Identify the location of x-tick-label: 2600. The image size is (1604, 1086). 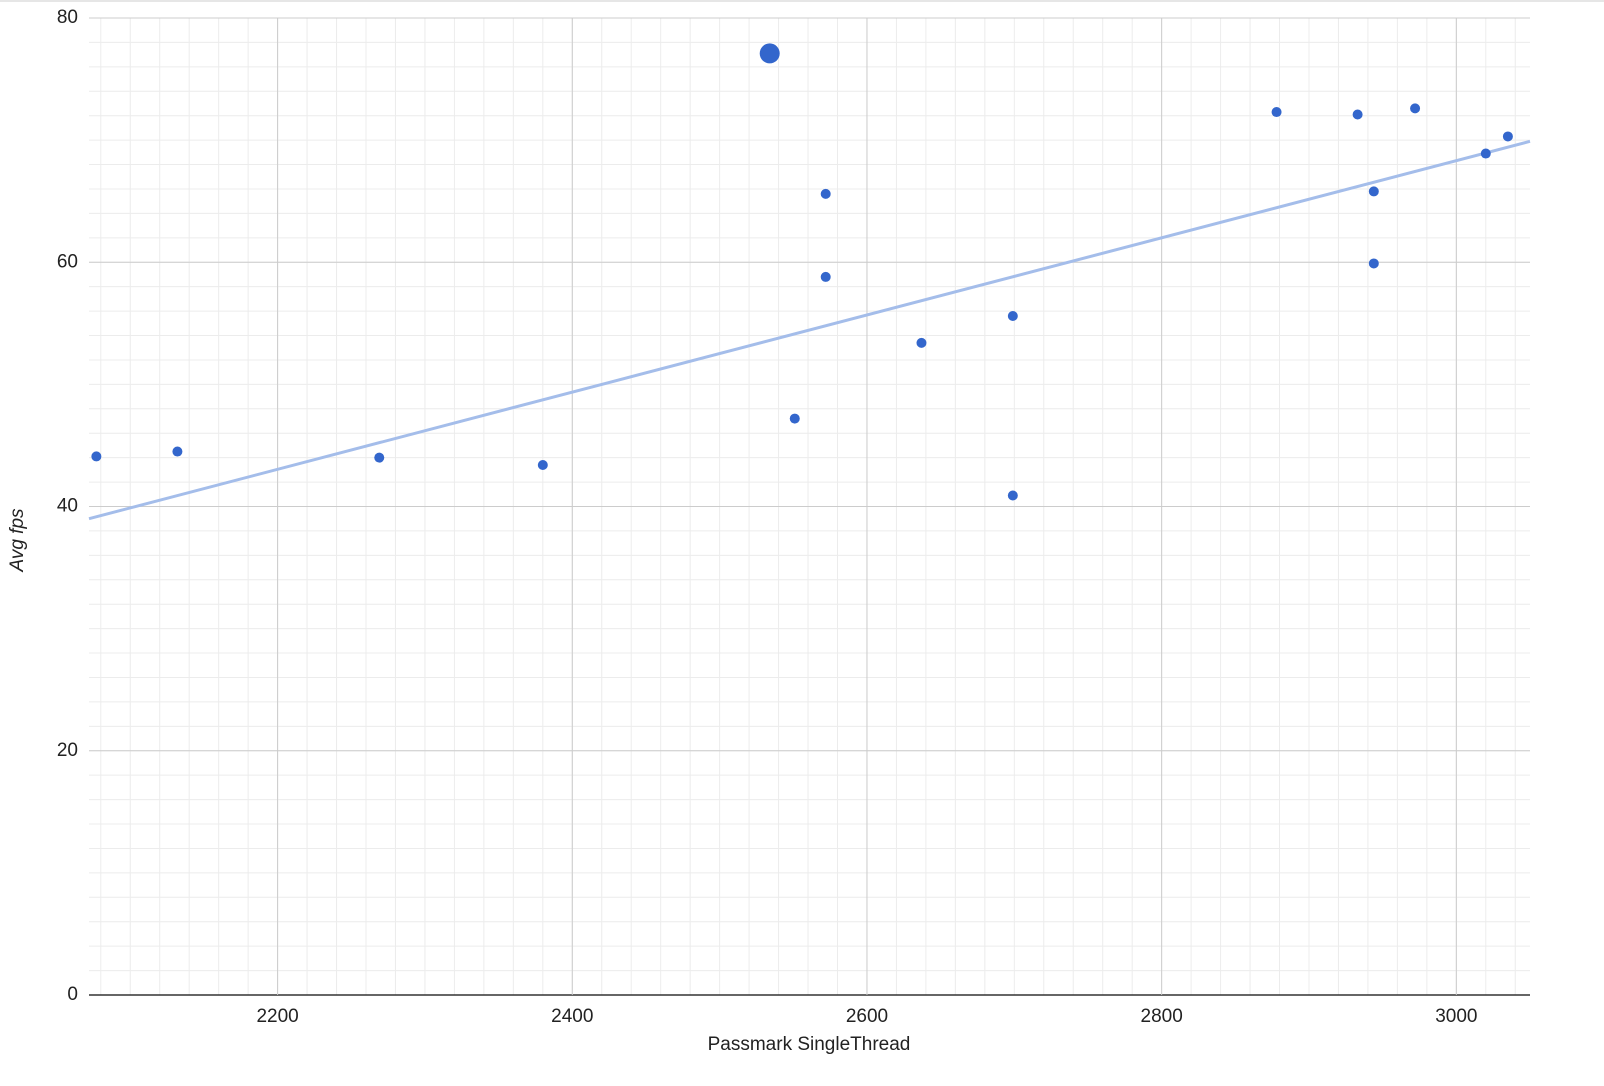
(867, 1016).